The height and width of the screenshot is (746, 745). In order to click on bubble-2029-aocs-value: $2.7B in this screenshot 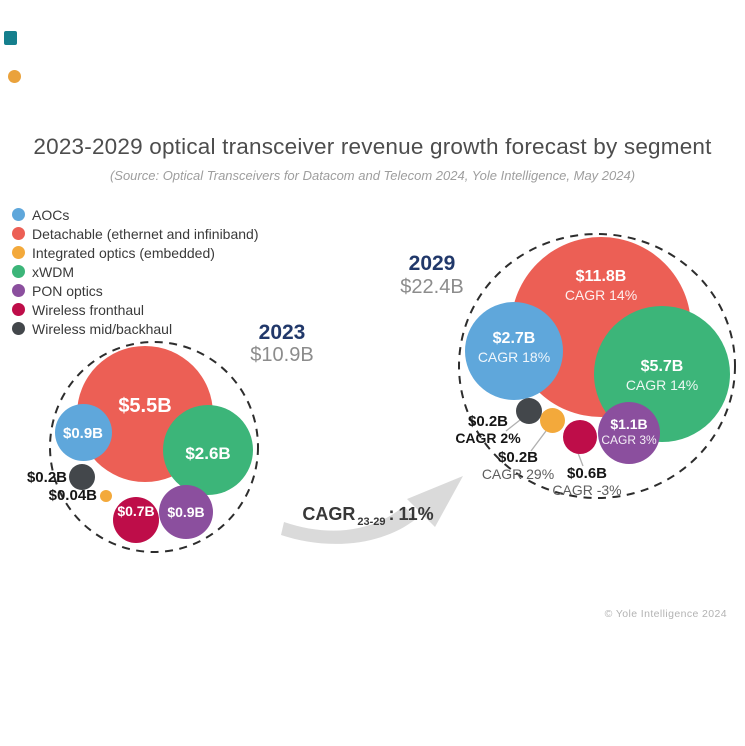, I will do `click(514, 338)`.